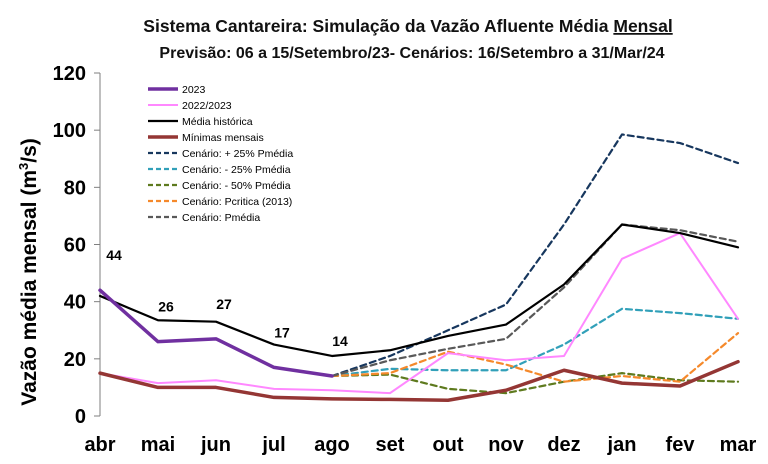 The height and width of the screenshot is (464, 768). Describe the element at coordinates (215, 445) in the screenshot. I see `x-tick-label: jun` at that location.